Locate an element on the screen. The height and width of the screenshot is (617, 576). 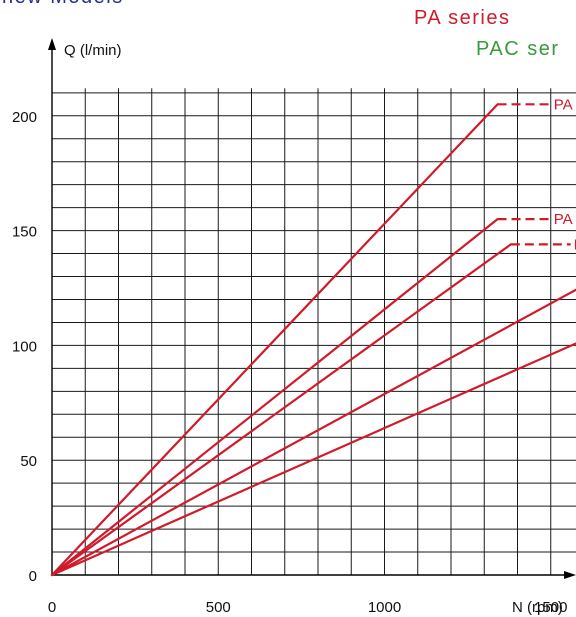
series-label: PA 2x50 is located at coordinates (575, 244).